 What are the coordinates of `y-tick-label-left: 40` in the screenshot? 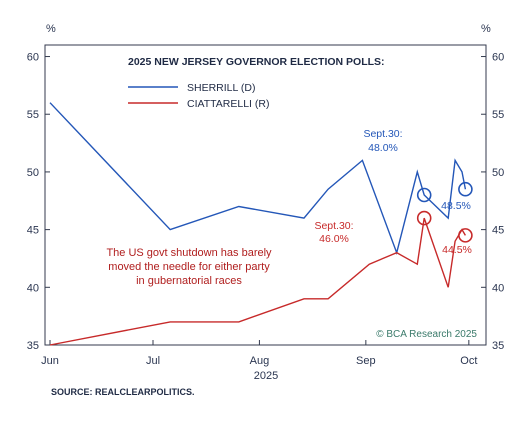 It's located at (33, 288).